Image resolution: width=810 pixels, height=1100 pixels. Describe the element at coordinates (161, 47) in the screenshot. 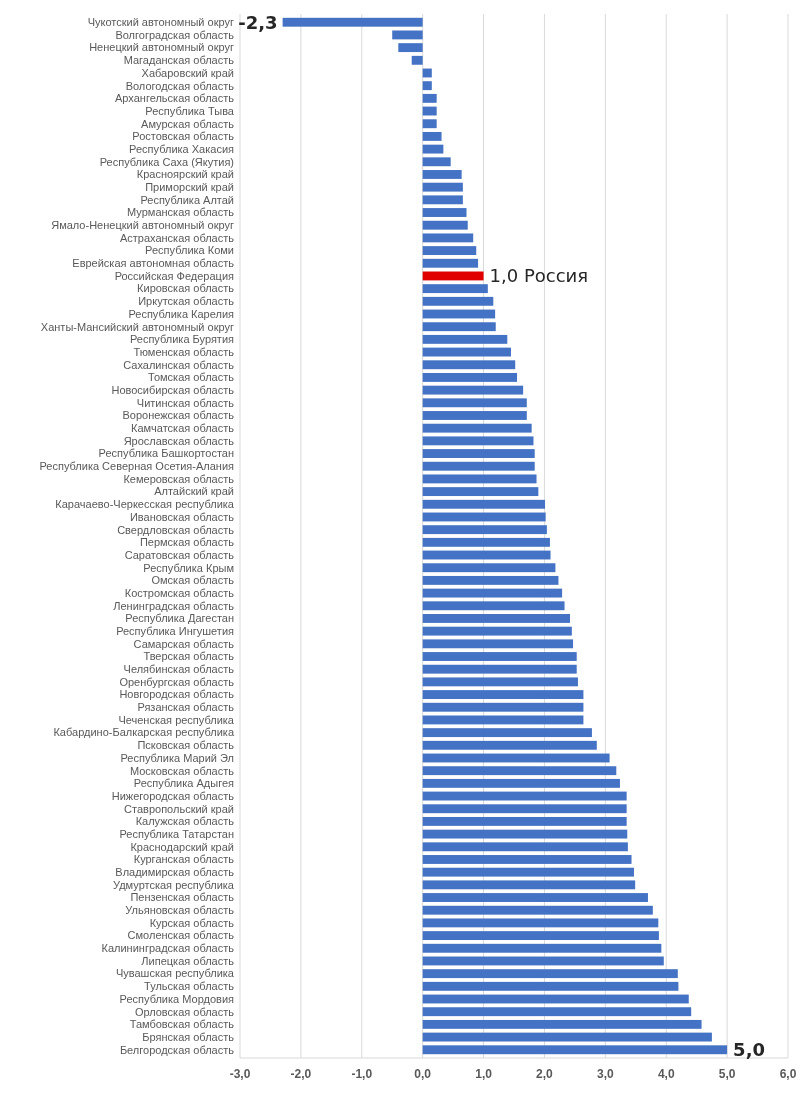

I see `y-tick-label: Ненецкий автономный округ` at that location.